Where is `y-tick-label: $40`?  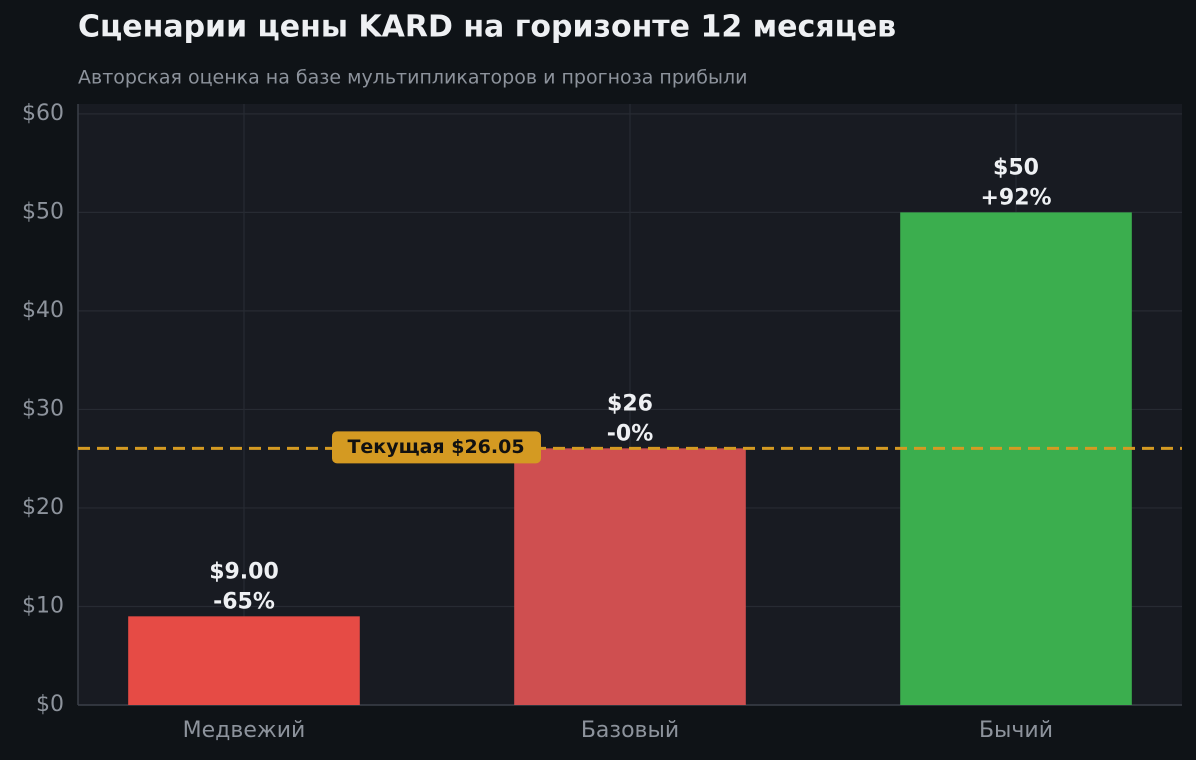 y-tick-label: $40 is located at coordinates (43, 310).